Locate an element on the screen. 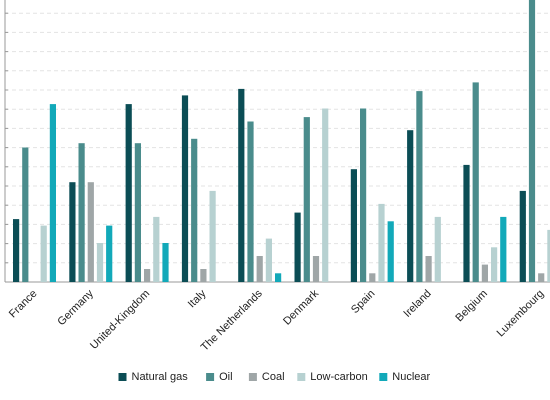 The width and height of the screenshot is (550, 400). legend-swatch-low-carbon is located at coordinates (301, 377).